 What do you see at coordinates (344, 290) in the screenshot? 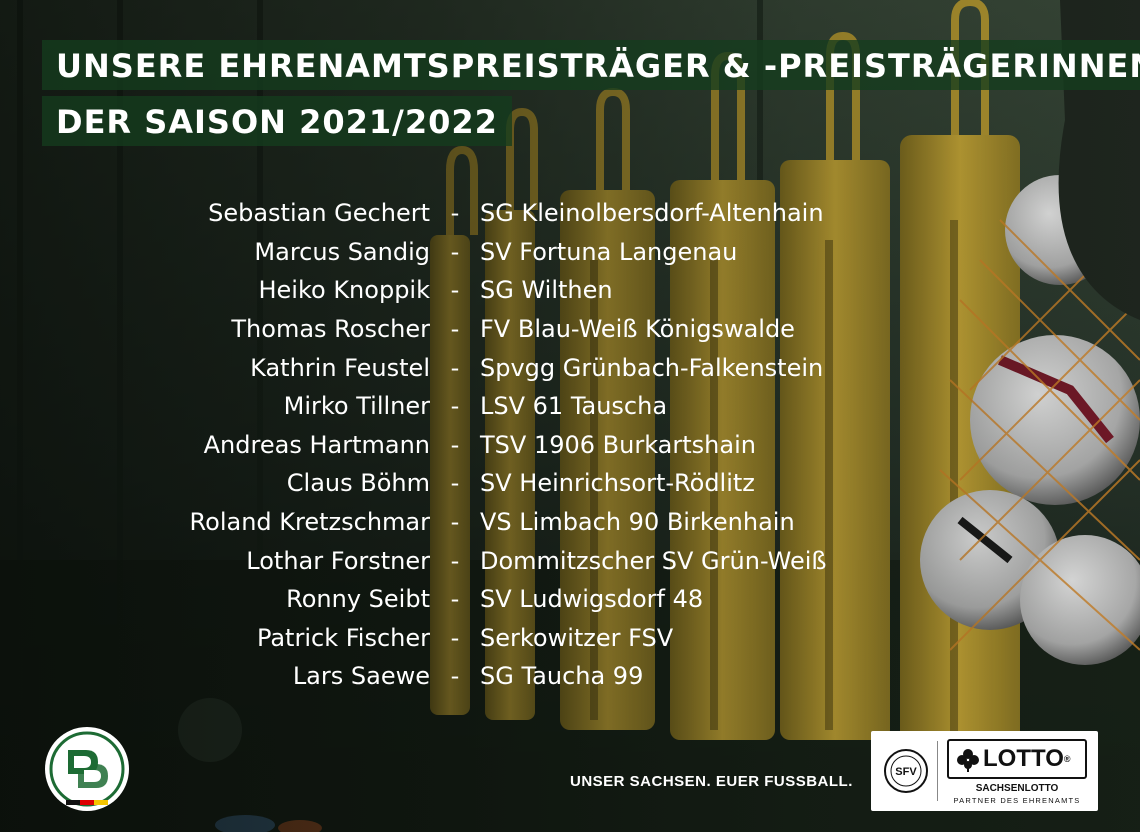
I see `honoree-name: Heiko Knoppik` at bounding box center [344, 290].